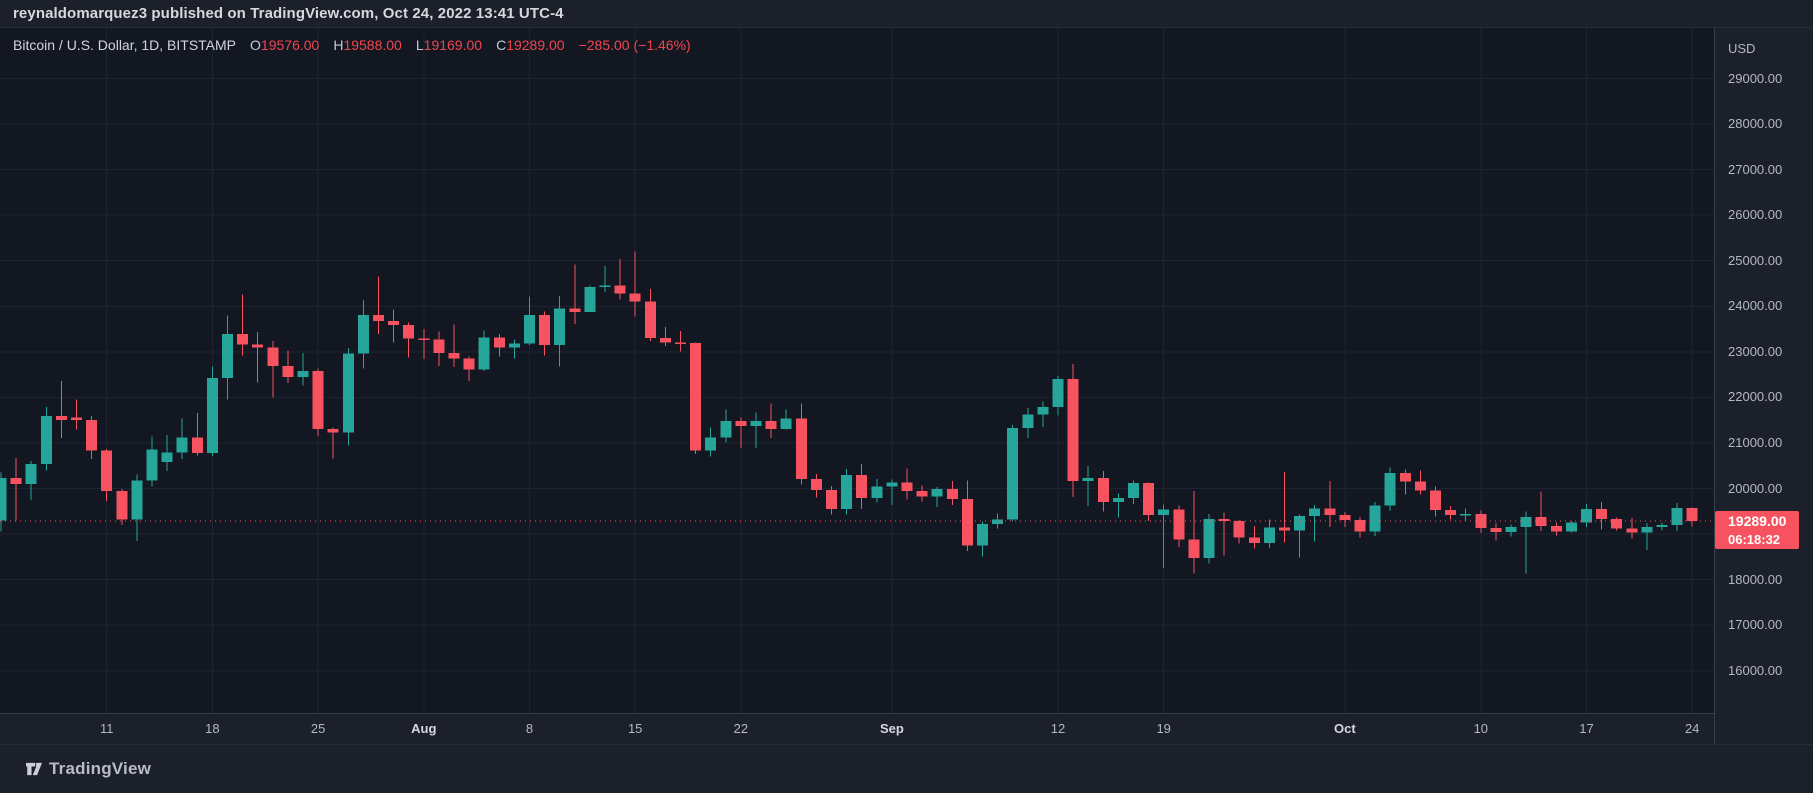 Image resolution: width=1813 pixels, height=793 pixels. I want to click on price-tick-label: 21000.00, so click(1755, 442).